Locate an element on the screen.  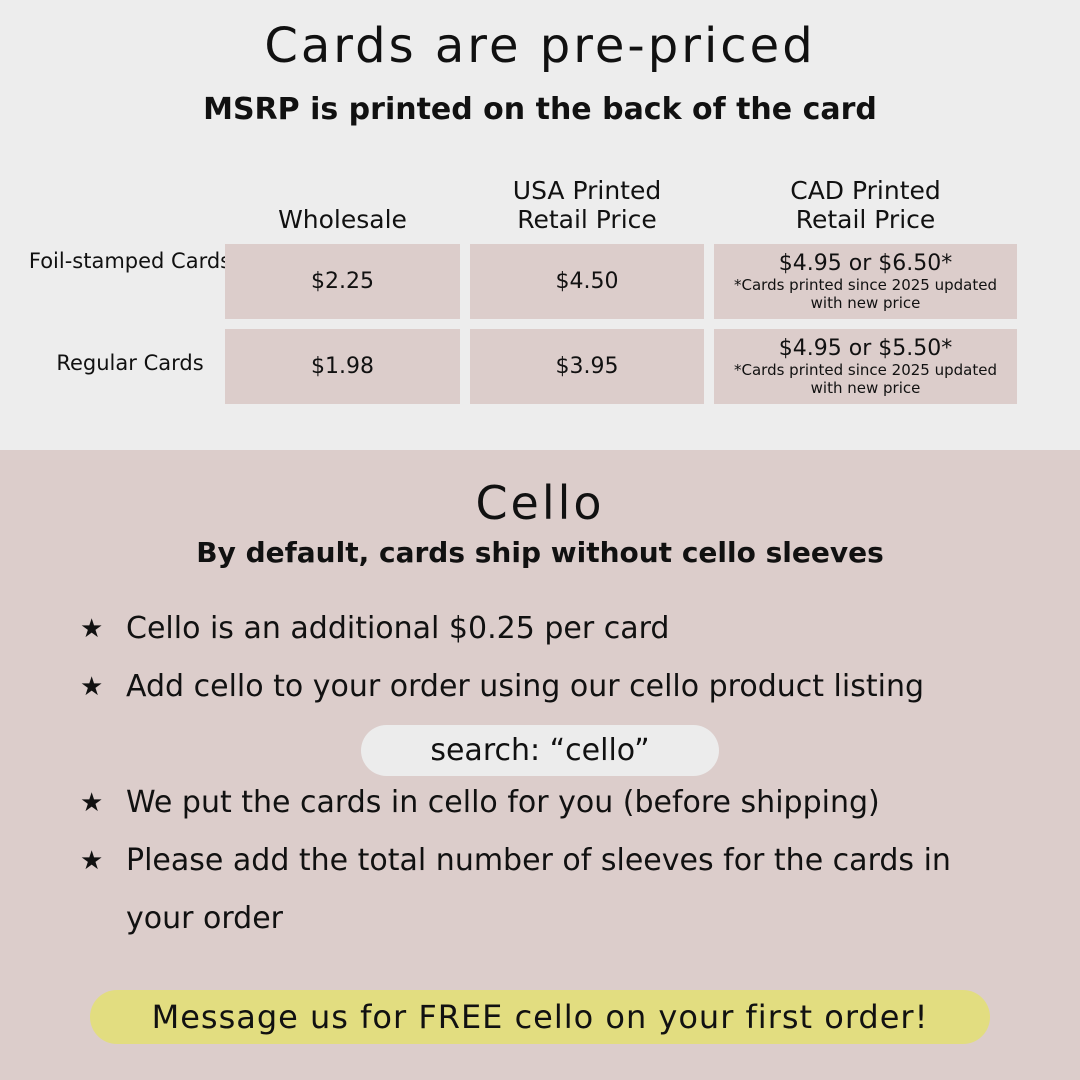
regular-wholesale: $1.98 is located at coordinates (342, 366).